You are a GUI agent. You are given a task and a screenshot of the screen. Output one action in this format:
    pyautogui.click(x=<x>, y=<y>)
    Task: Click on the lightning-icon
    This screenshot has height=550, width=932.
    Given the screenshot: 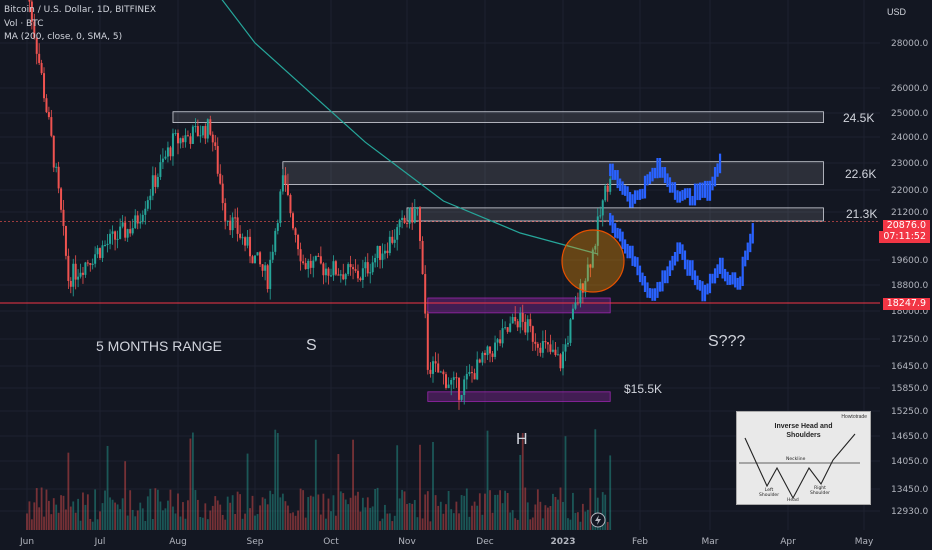 What is the action you would take?
    pyautogui.click(x=598, y=520)
    